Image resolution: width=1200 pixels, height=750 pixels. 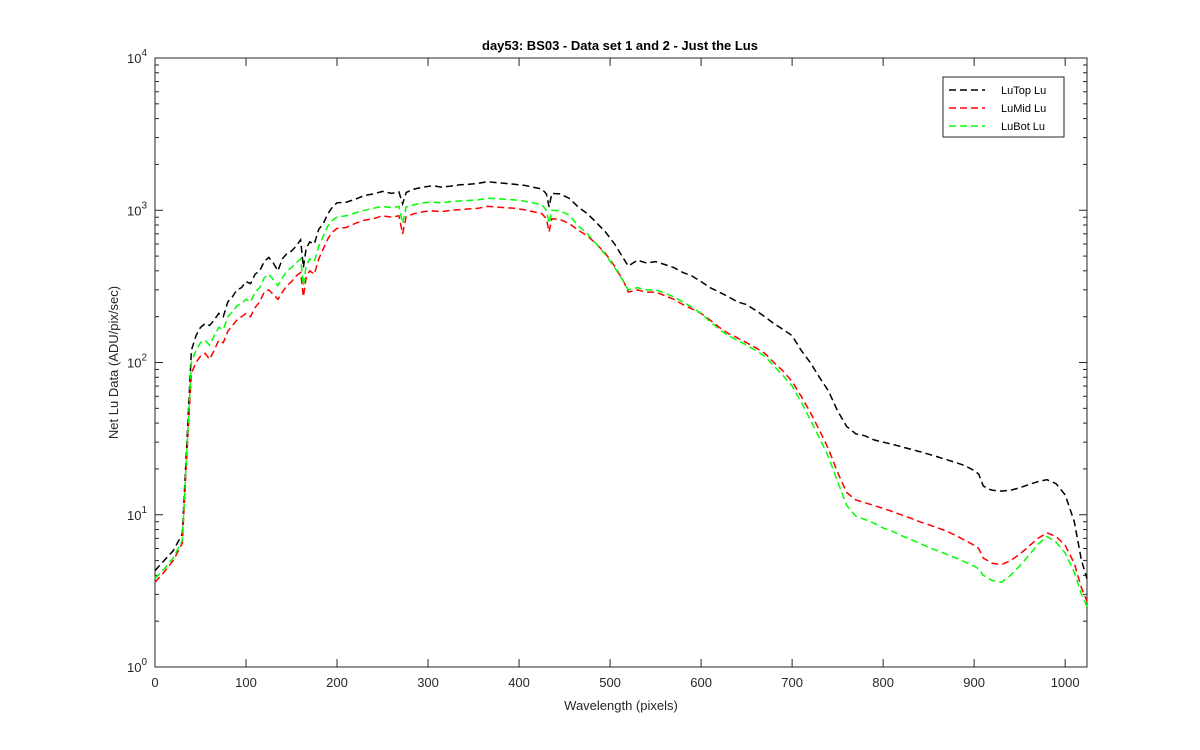 What do you see at coordinates (1023, 109) in the screenshot?
I see `legend-label: LuMid Lu` at bounding box center [1023, 109].